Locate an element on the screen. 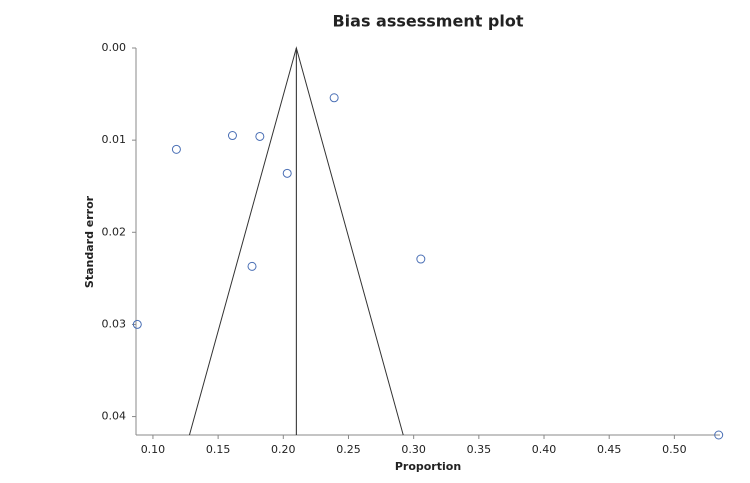 The image size is (750, 483). x-tick-label: 0.25 is located at coordinates (348, 449).